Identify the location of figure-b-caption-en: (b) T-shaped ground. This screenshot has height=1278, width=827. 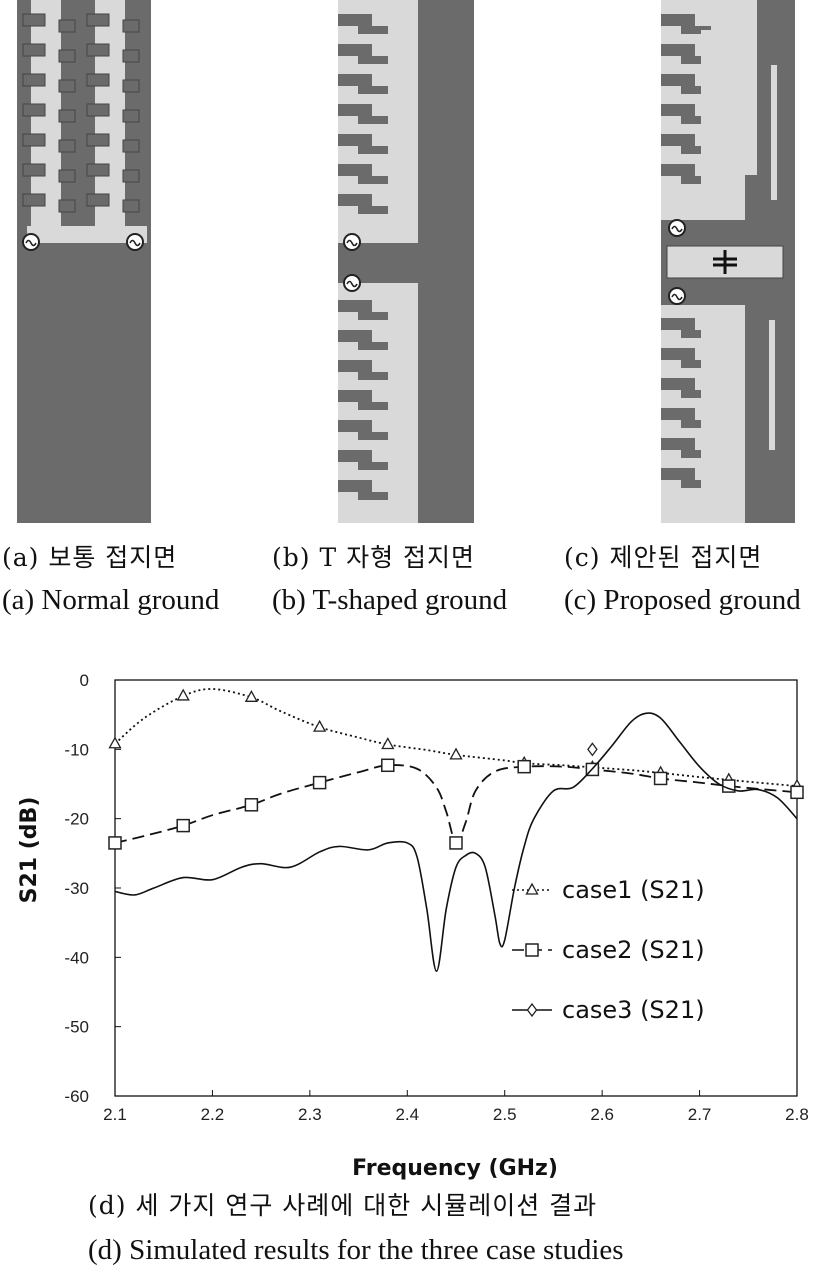
(390, 600).